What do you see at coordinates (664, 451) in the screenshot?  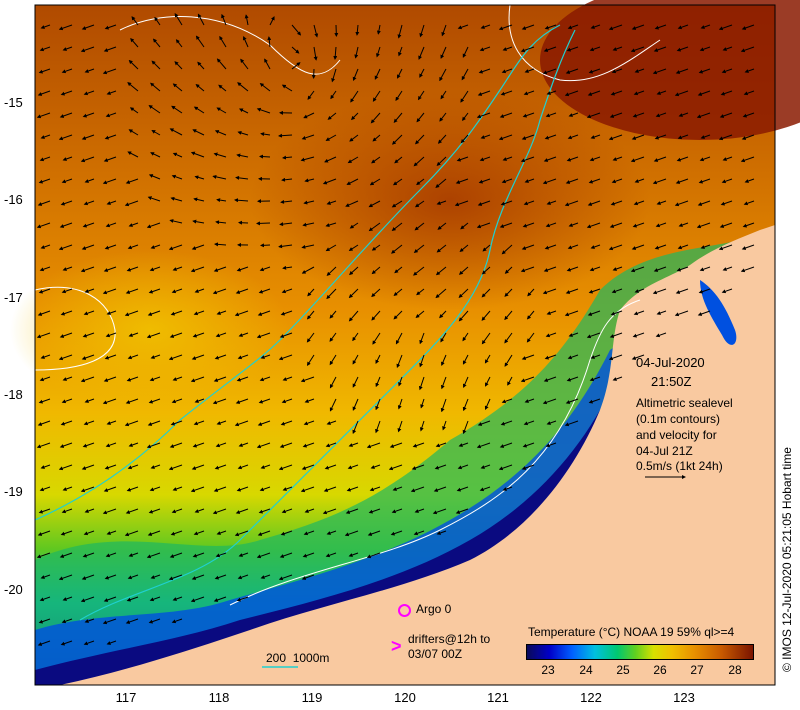 I see `info-line: 04-Jul 21Z` at bounding box center [664, 451].